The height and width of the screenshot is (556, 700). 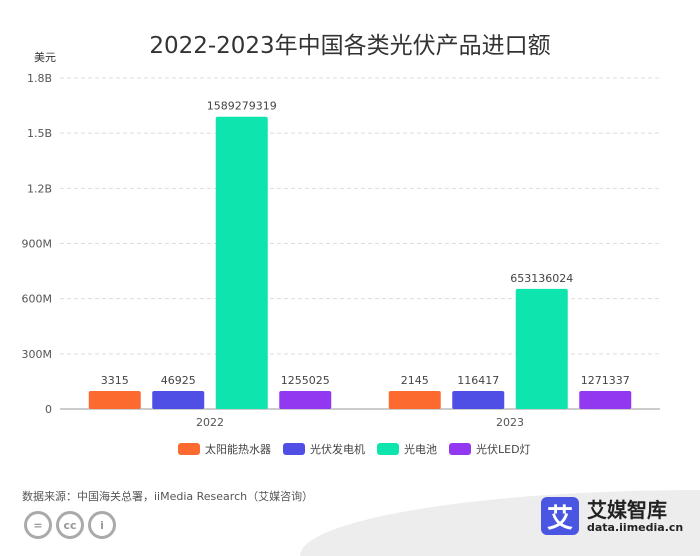 I want to click on nd-icon: =, so click(x=38, y=525).